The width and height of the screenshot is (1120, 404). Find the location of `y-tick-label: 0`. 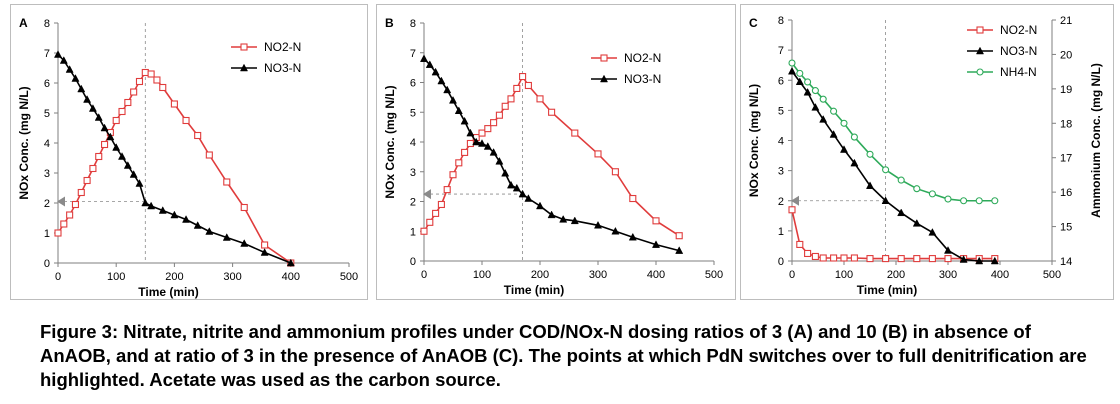

y-tick-label: 0 is located at coordinates (413, 262).